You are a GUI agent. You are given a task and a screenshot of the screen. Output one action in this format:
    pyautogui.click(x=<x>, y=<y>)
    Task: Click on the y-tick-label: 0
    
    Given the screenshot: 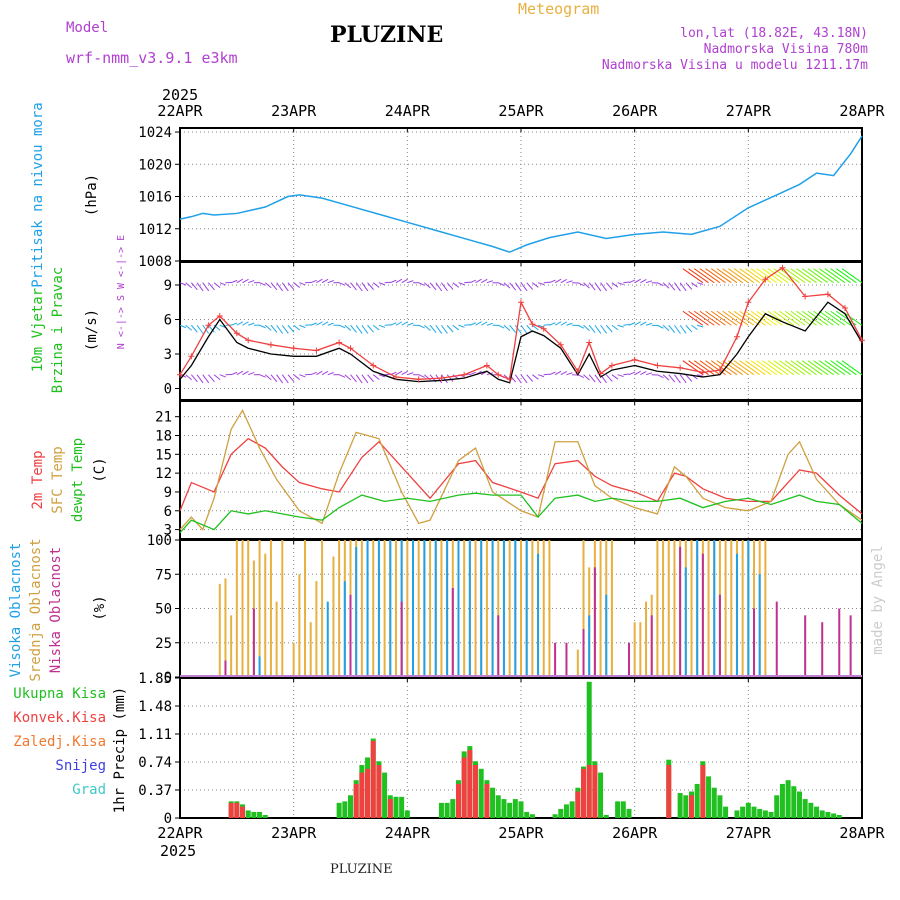 What is the action you would take?
    pyautogui.click(x=168, y=678)
    